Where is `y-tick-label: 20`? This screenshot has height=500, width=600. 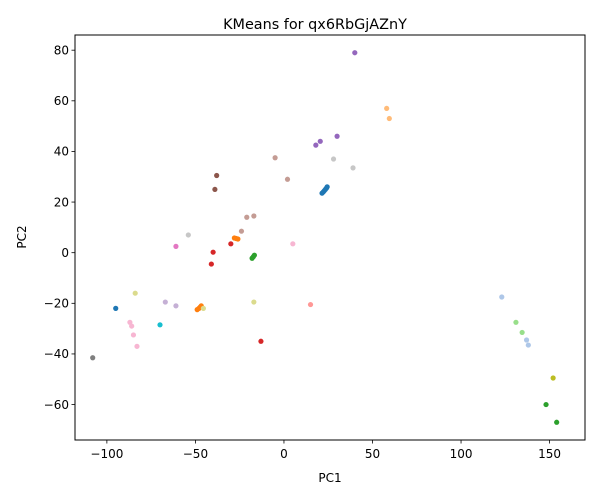
y-tick-label: 20 is located at coordinates (61, 202).